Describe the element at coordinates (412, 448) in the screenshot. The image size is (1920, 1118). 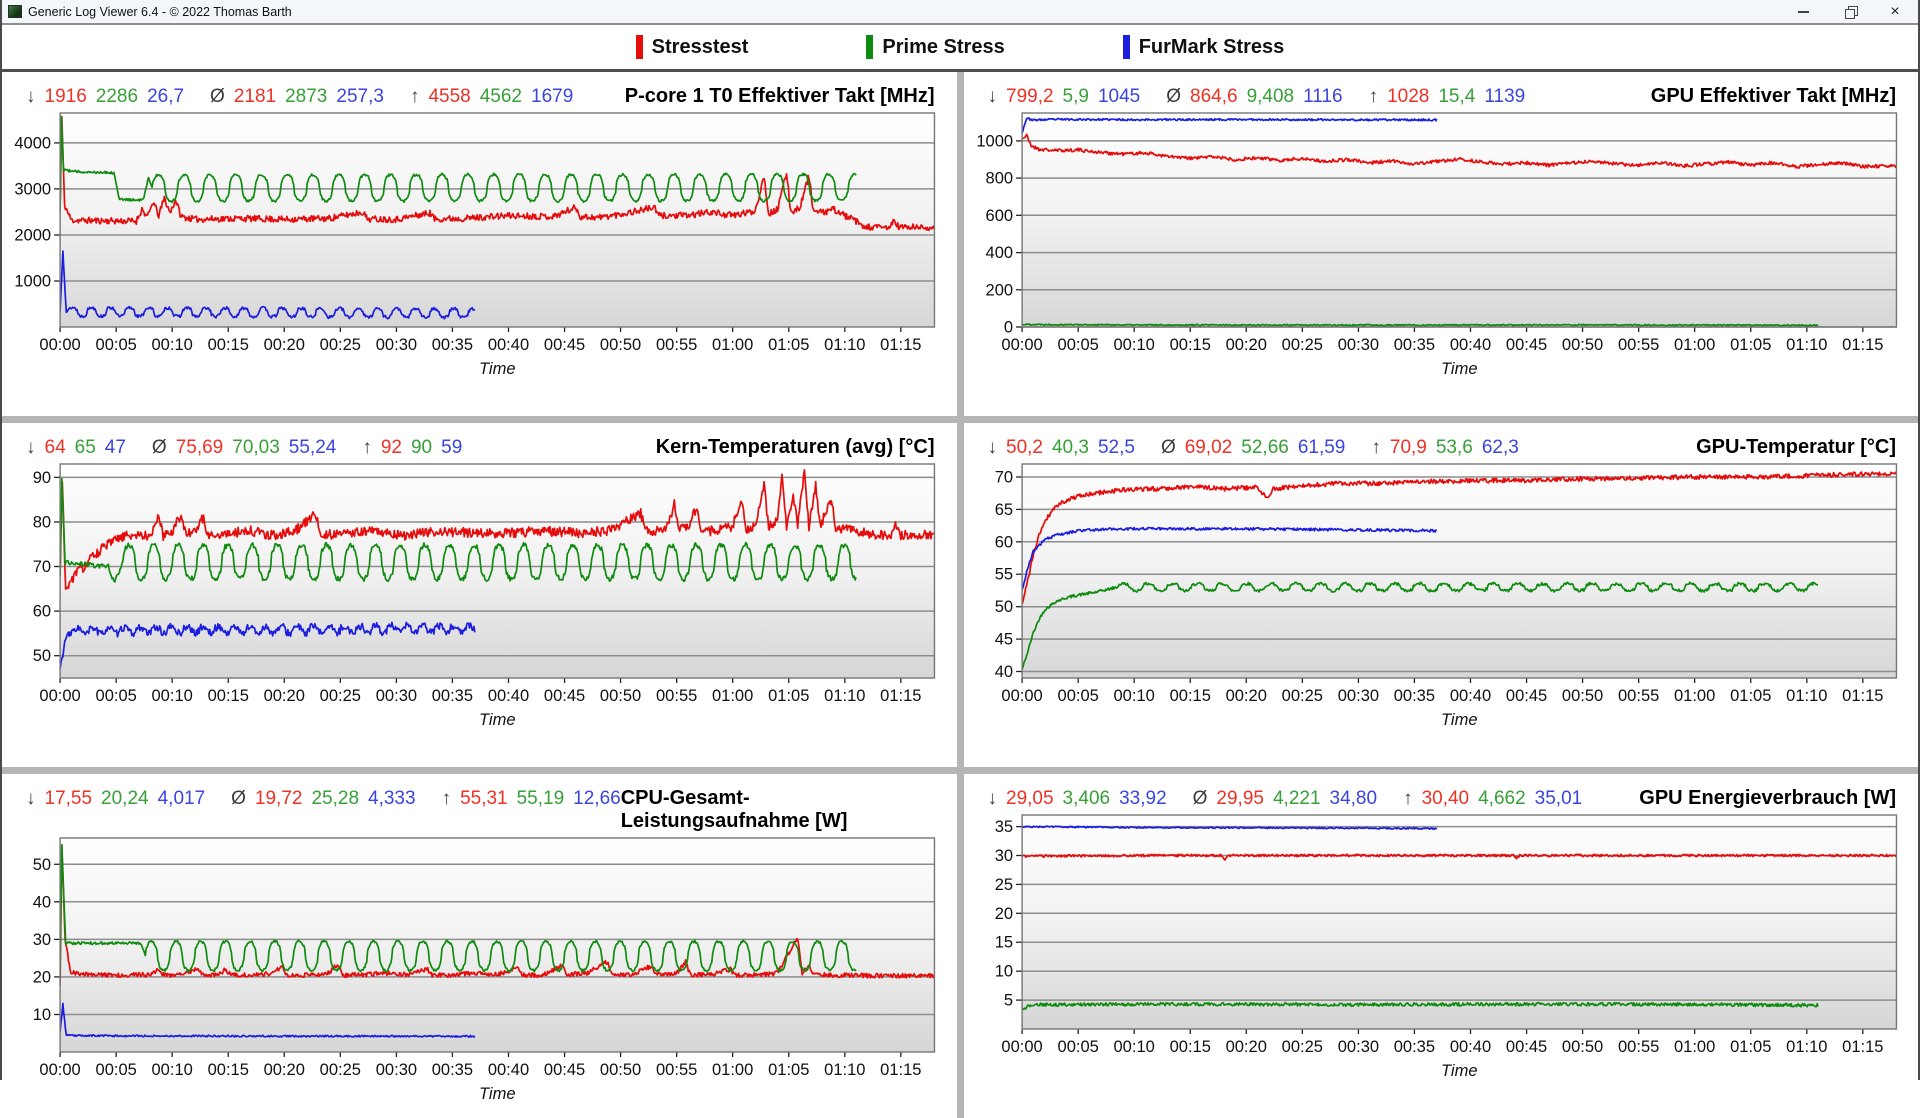
I see `stat-group-max: ↑ 92 90 59` at that location.